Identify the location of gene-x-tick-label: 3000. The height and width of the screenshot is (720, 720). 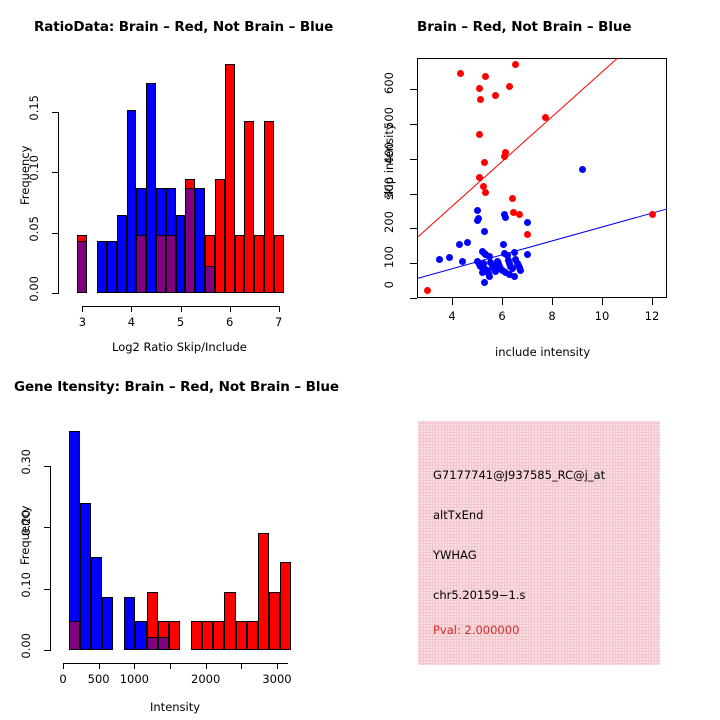
(277, 679).